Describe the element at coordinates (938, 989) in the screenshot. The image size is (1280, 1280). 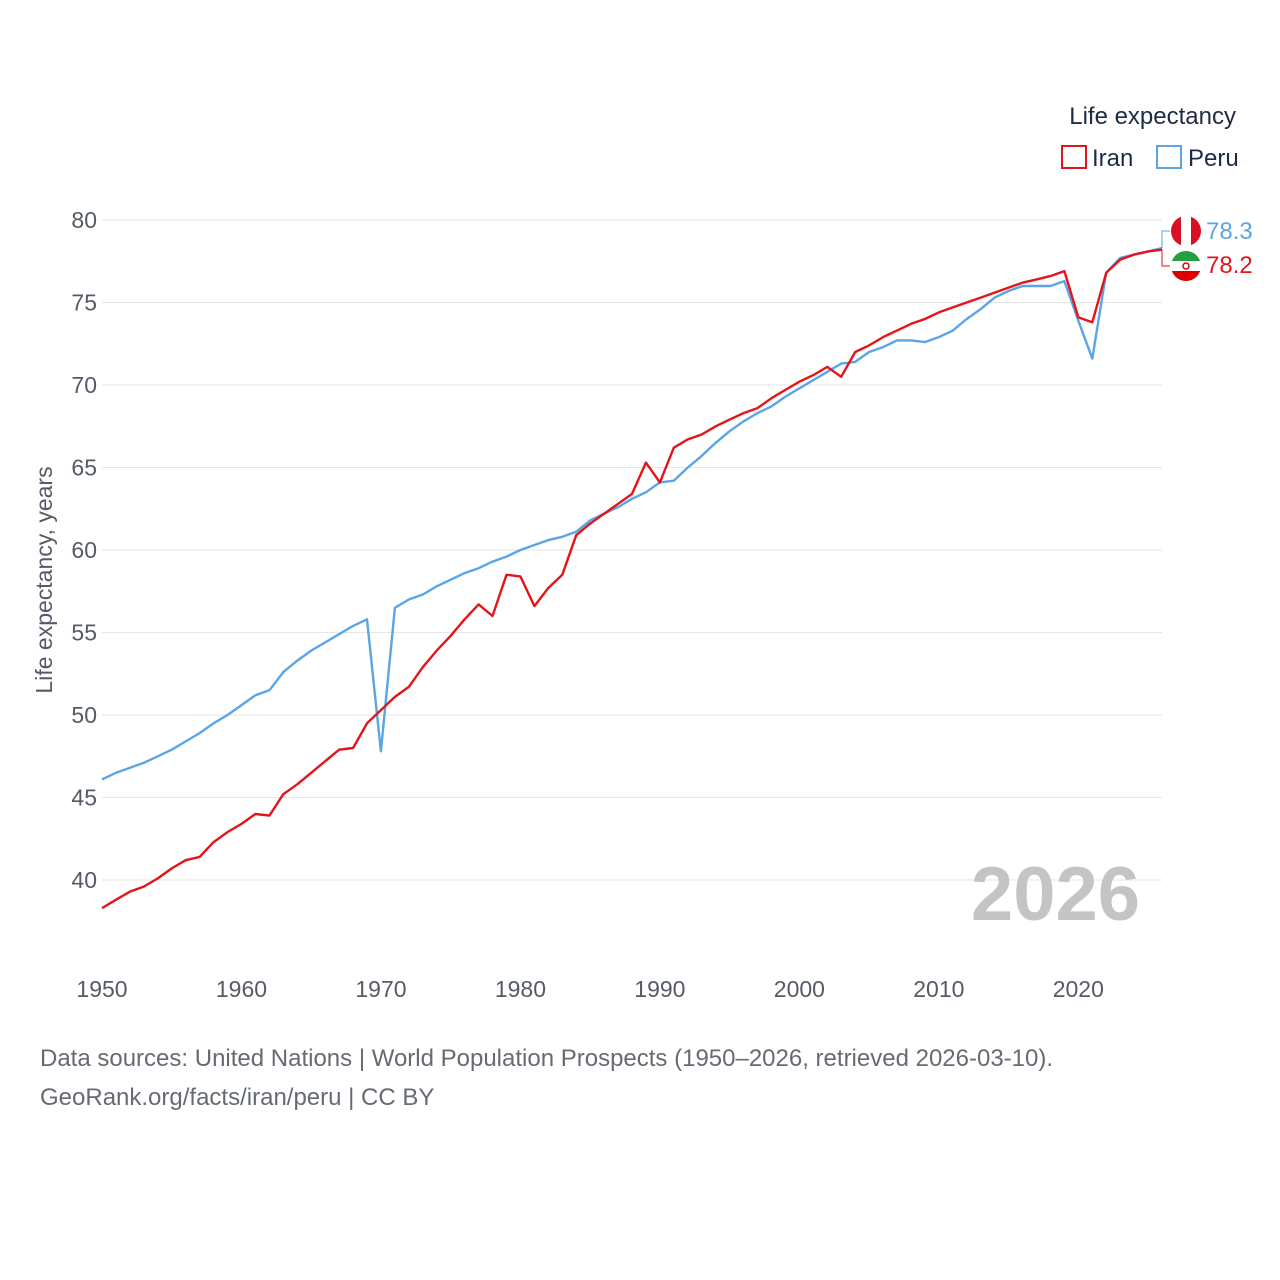
I see `x-tick-label-2010: 2010` at that location.